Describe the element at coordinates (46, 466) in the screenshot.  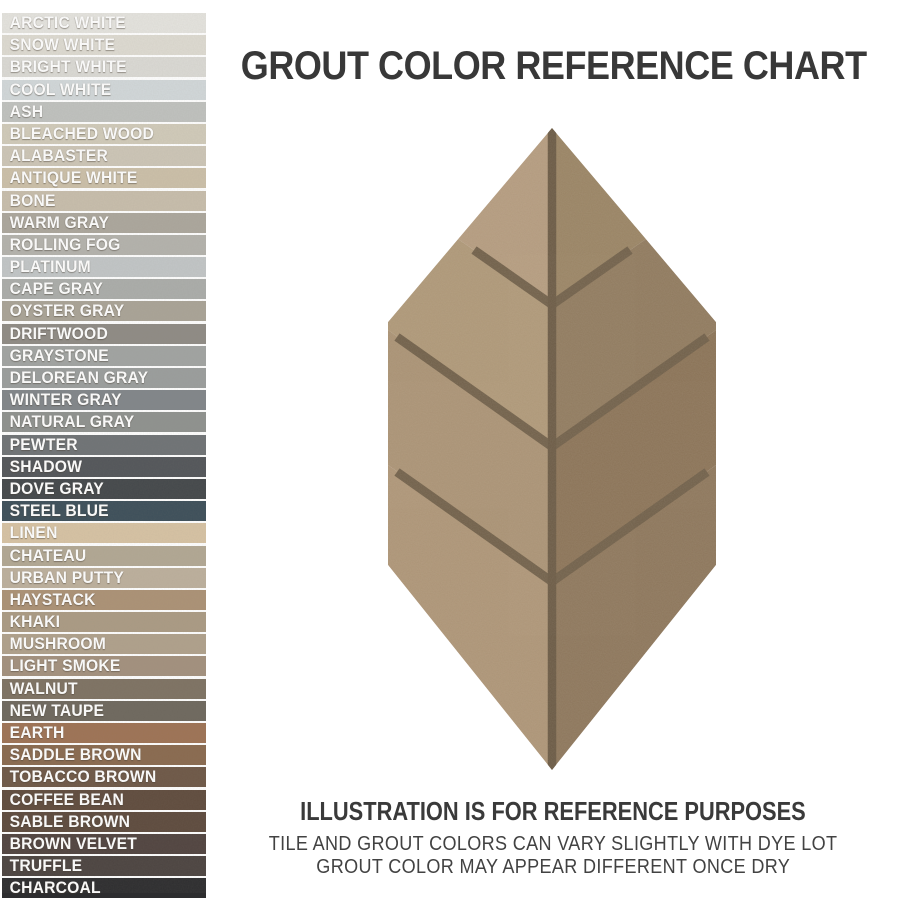
I see `swatch-label: SHADOW` at that location.